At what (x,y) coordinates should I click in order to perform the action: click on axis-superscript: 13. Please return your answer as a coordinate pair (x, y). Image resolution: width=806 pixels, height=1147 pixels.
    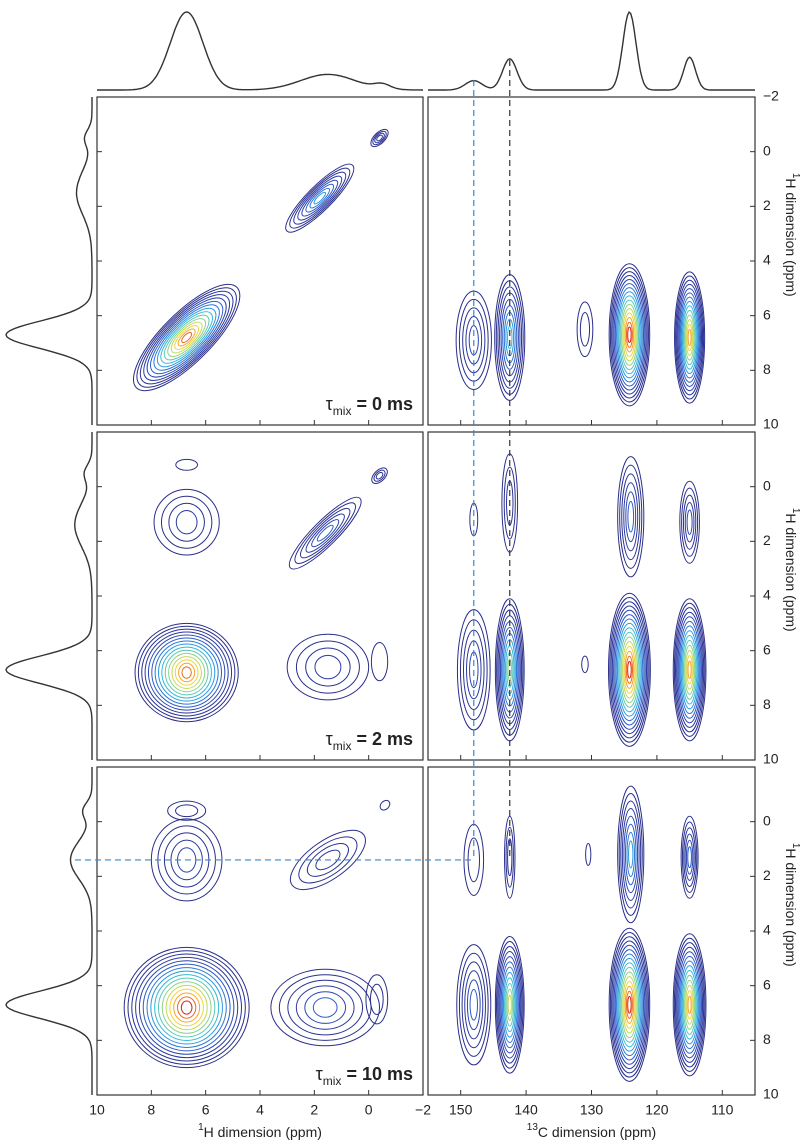
    Looking at the image, I should click on (533, 1127).